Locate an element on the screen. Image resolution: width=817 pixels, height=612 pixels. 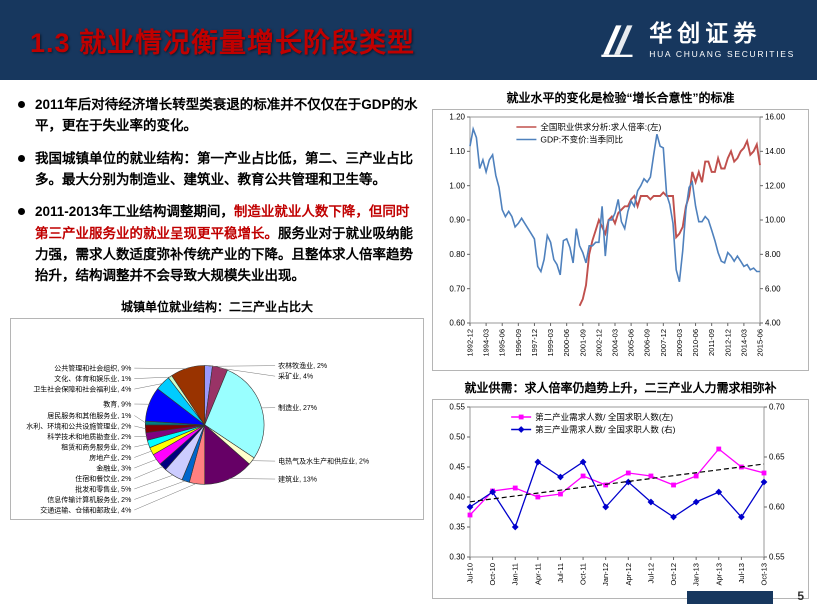
svg-text: Jan-13 is located at coordinates (696, 574).